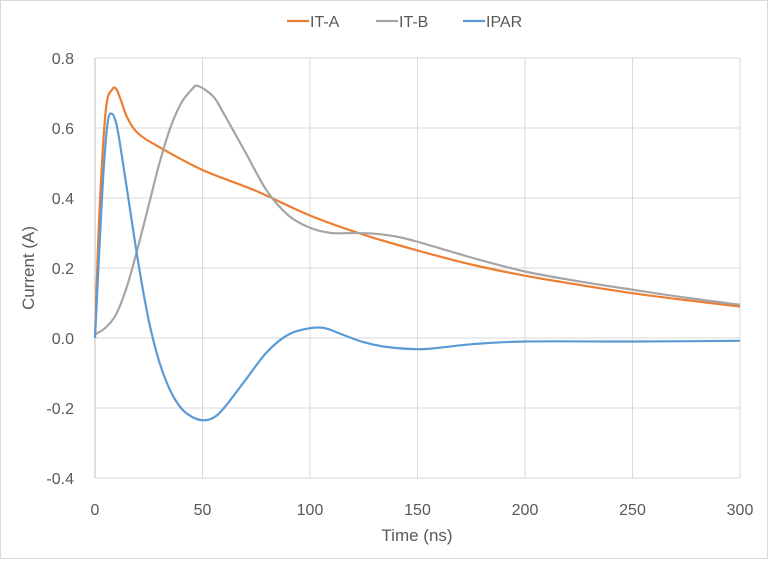 The height and width of the screenshot is (565, 768). What do you see at coordinates (203, 510) in the screenshot?
I see `x-tick-label: 50` at bounding box center [203, 510].